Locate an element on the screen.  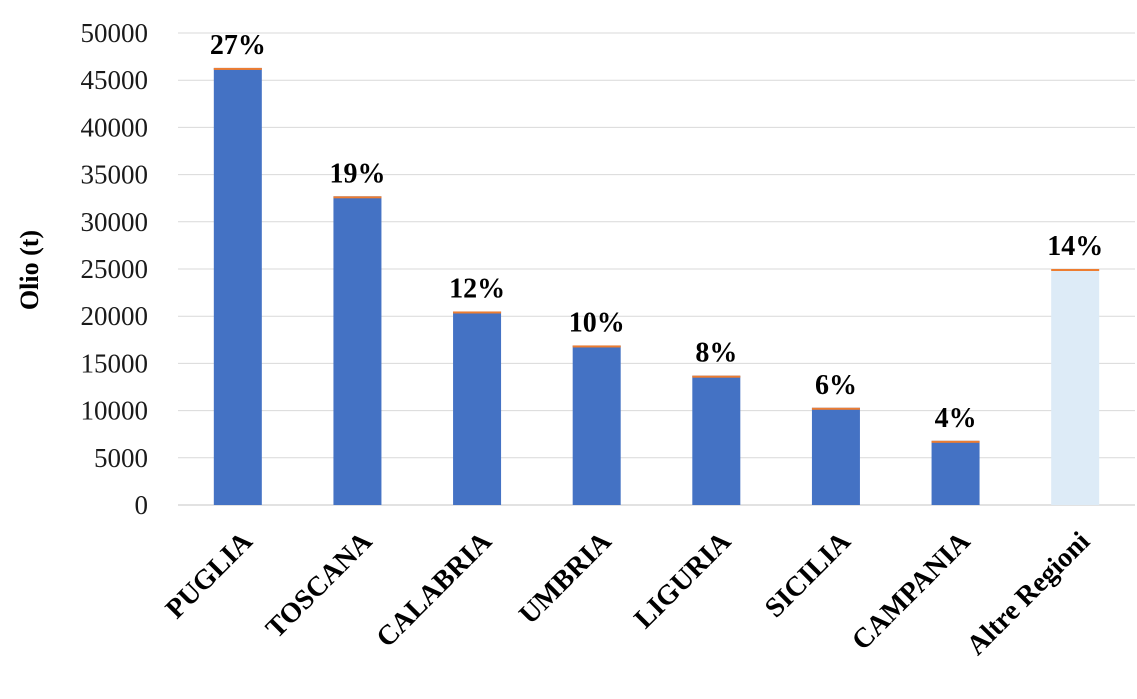
y-axis-title: Olio (t) is located at coordinates (29, 270).